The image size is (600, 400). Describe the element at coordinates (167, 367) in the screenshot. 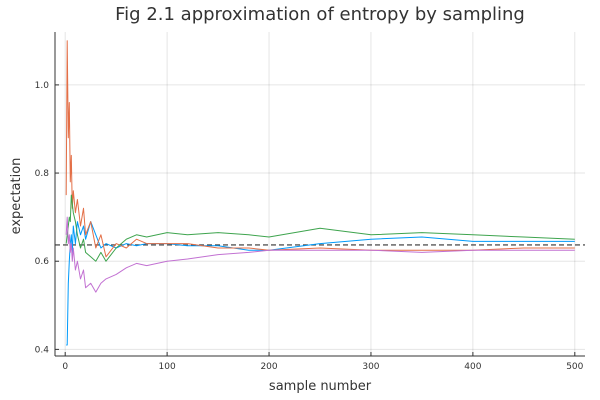

I see `x-tick-label: 100` at that location.